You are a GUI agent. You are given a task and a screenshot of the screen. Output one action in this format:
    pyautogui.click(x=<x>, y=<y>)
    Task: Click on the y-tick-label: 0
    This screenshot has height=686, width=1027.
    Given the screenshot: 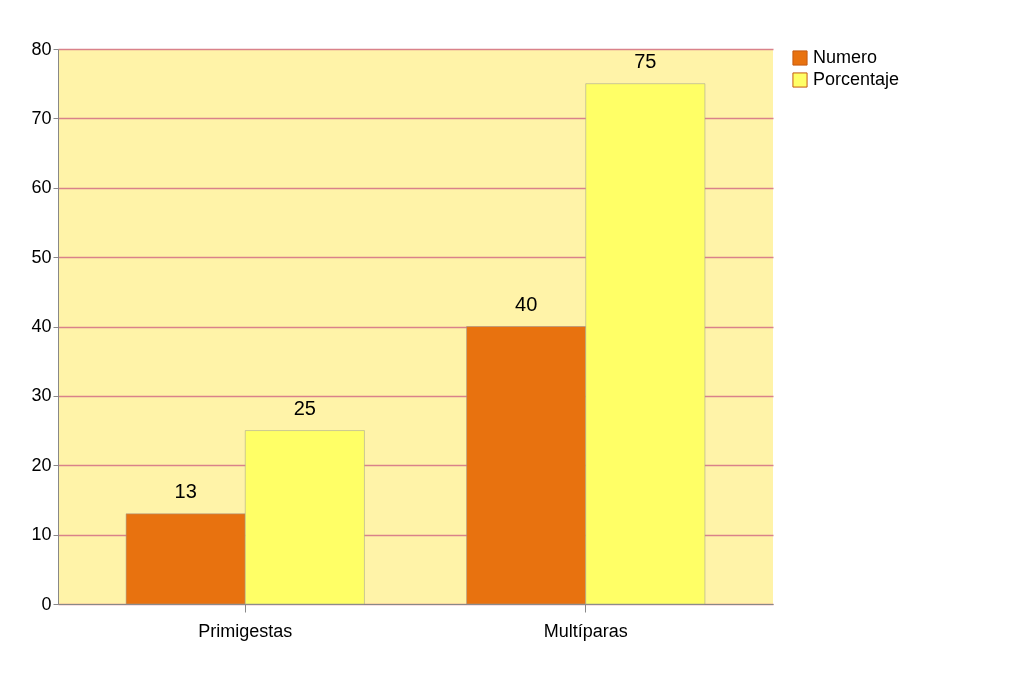 What is the action you would take?
    pyautogui.click(x=46, y=603)
    